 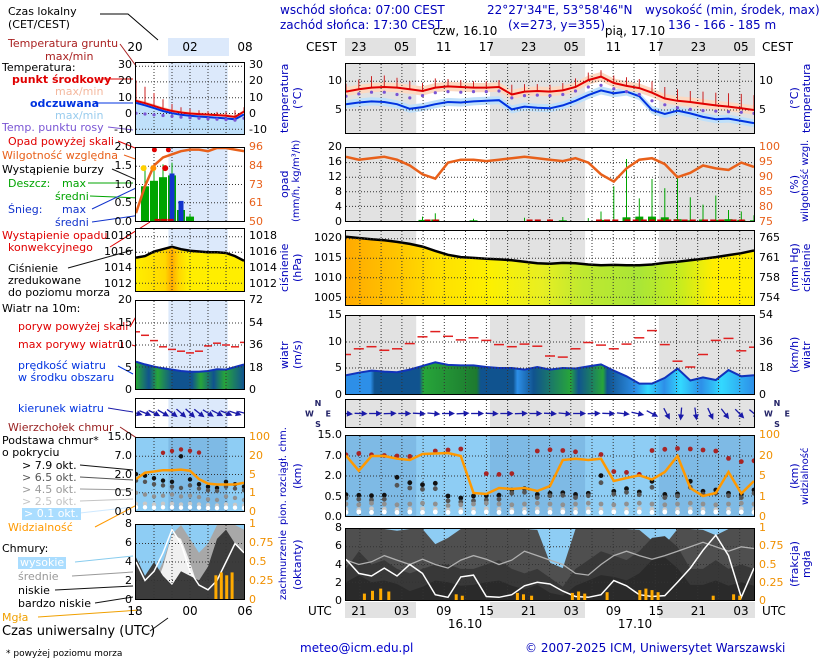 What do you see at coordinates (165, 168) in the screenshot?
I see `storm-mark-red` at bounding box center [165, 168].